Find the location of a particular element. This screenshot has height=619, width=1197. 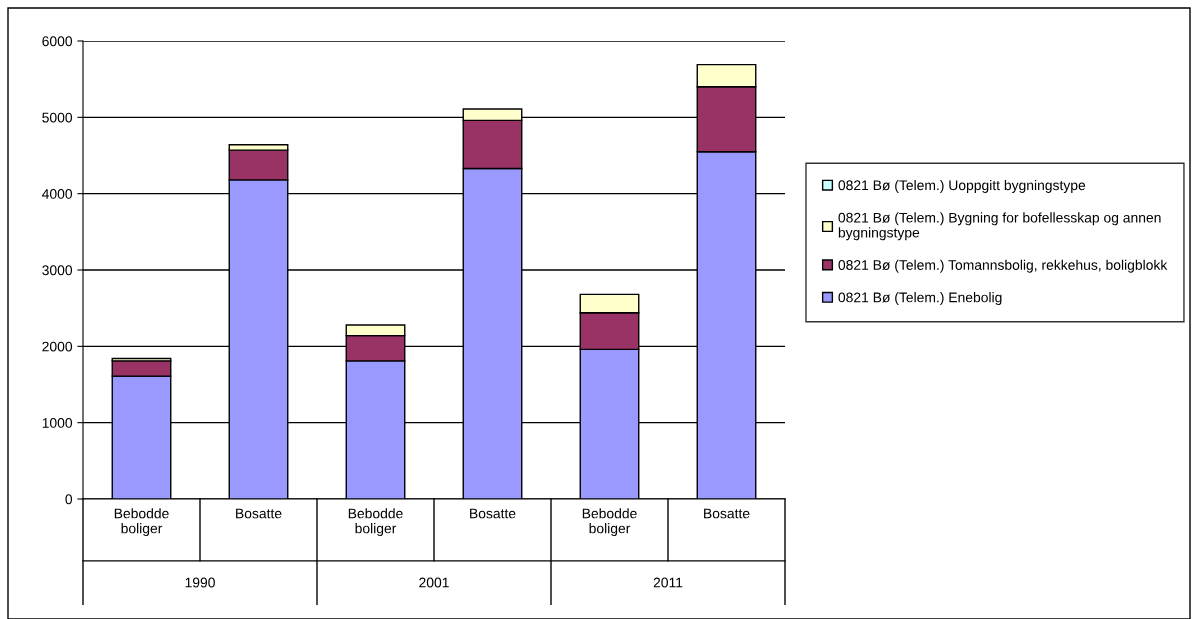

y-tick-label: 1000 is located at coordinates (57, 423).